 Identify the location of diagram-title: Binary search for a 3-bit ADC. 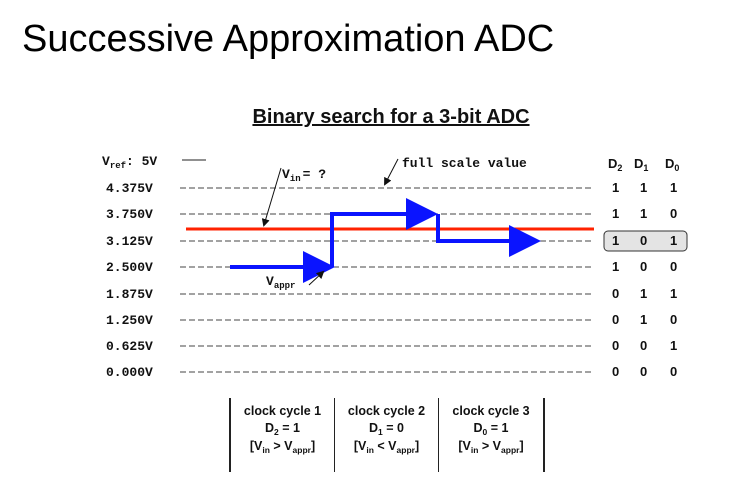
(391, 117).